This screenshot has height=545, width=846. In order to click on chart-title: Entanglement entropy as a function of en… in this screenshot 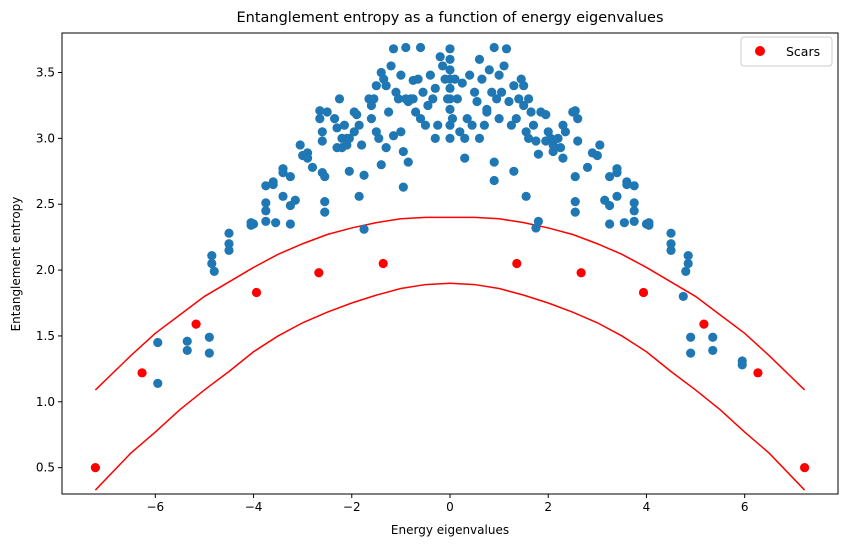, I will do `click(449, 18)`.